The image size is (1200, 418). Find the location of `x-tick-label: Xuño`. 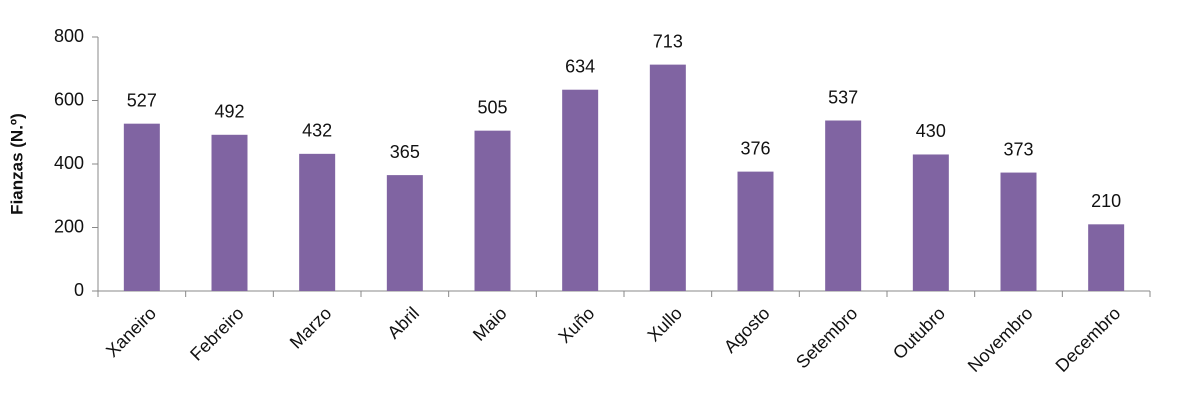

x-tick-label: Xuño is located at coordinates (576, 325).